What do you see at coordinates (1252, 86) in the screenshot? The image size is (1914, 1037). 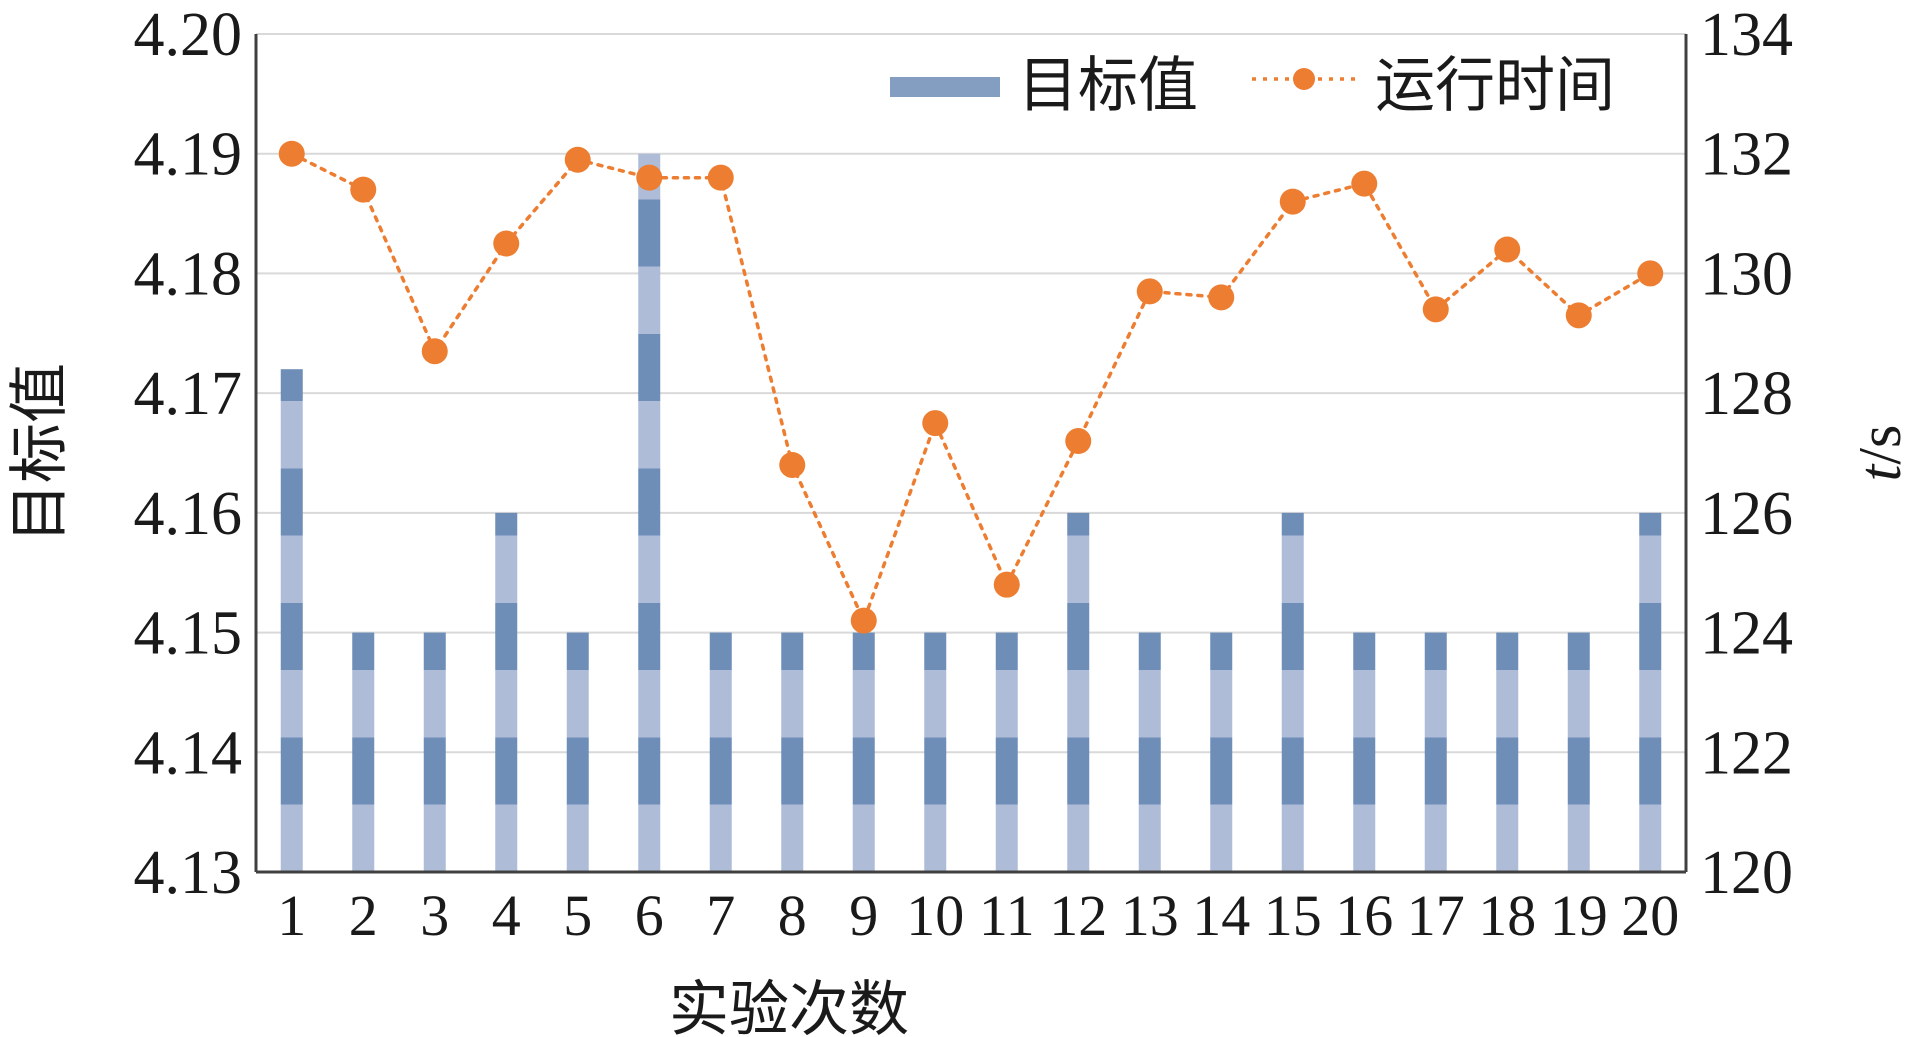 I see `legend: 目标值 运行时间` at bounding box center [1252, 86].